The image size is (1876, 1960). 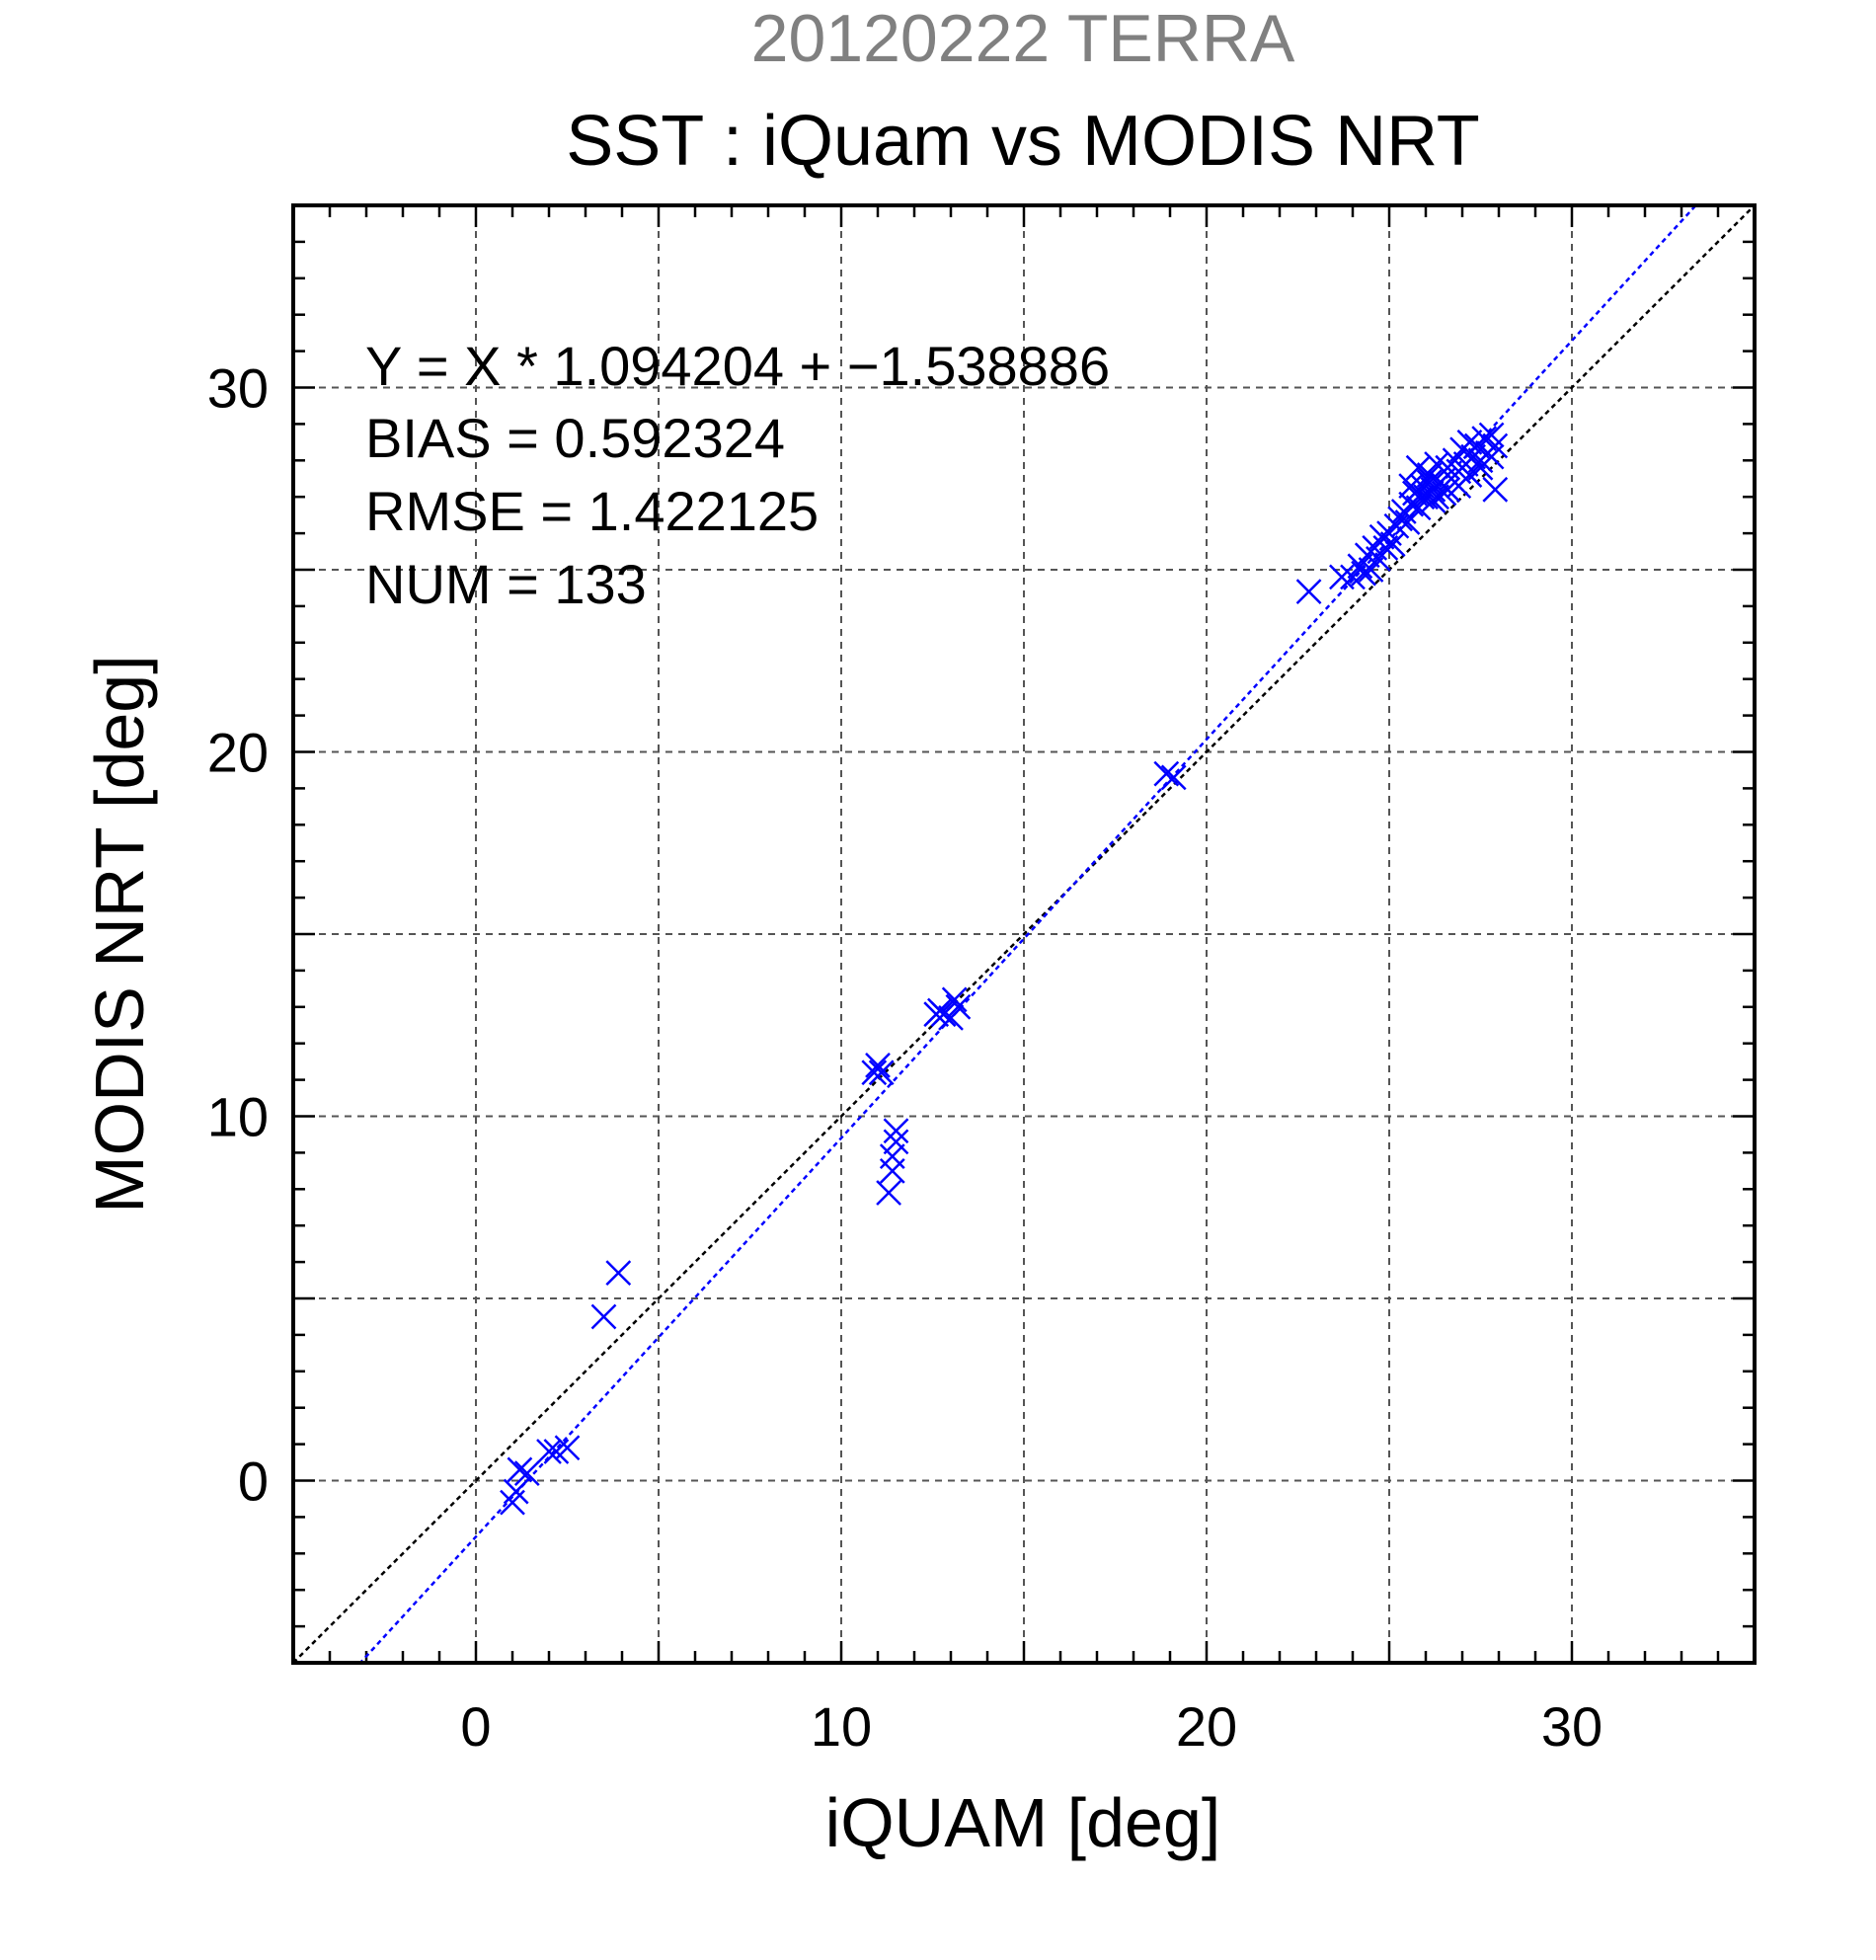 What do you see at coordinates (238, 935) in the screenshot?
I see `y-tick-labels: 0 10 20 30` at bounding box center [238, 935].